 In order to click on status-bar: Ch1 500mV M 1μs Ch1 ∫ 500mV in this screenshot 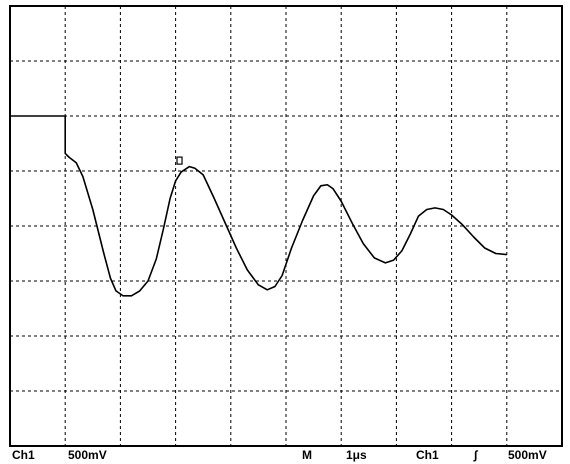, I will do `click(285, 455)`.